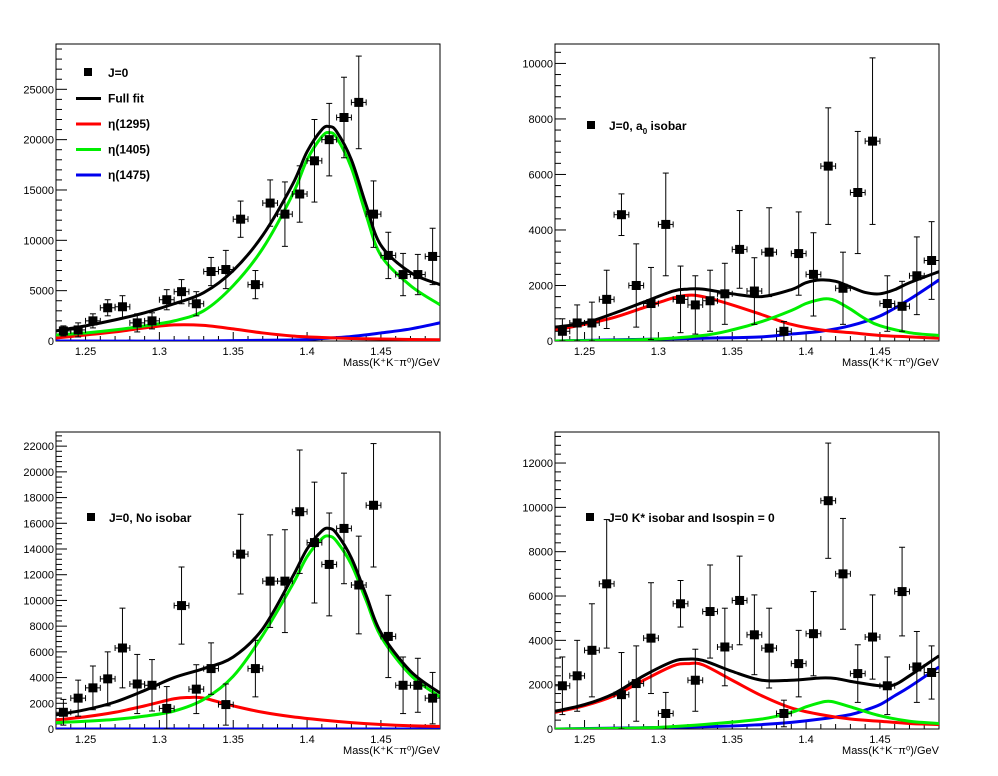 This screenshot has height=776, width=998. I want to click on y-tick-label: 4000, so click(541, 231).